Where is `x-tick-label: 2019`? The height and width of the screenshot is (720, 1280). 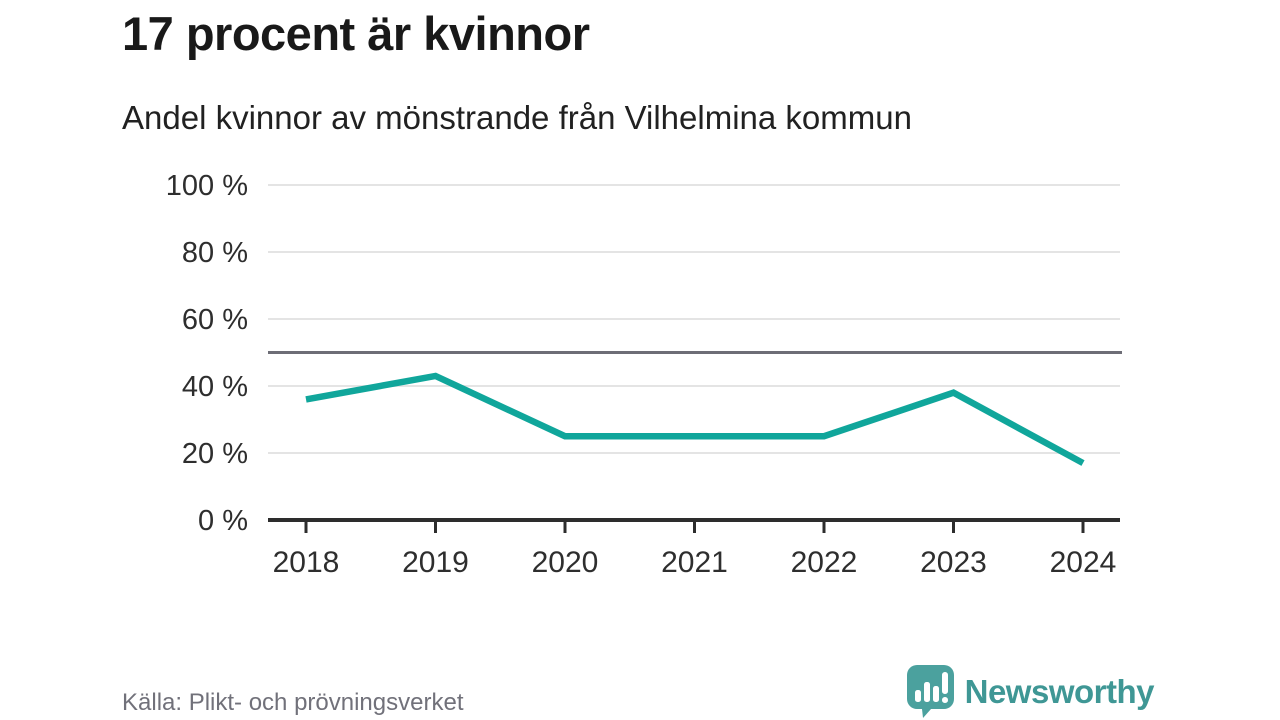
x-tick-label: 2019 is located at coordinates (435, 562).